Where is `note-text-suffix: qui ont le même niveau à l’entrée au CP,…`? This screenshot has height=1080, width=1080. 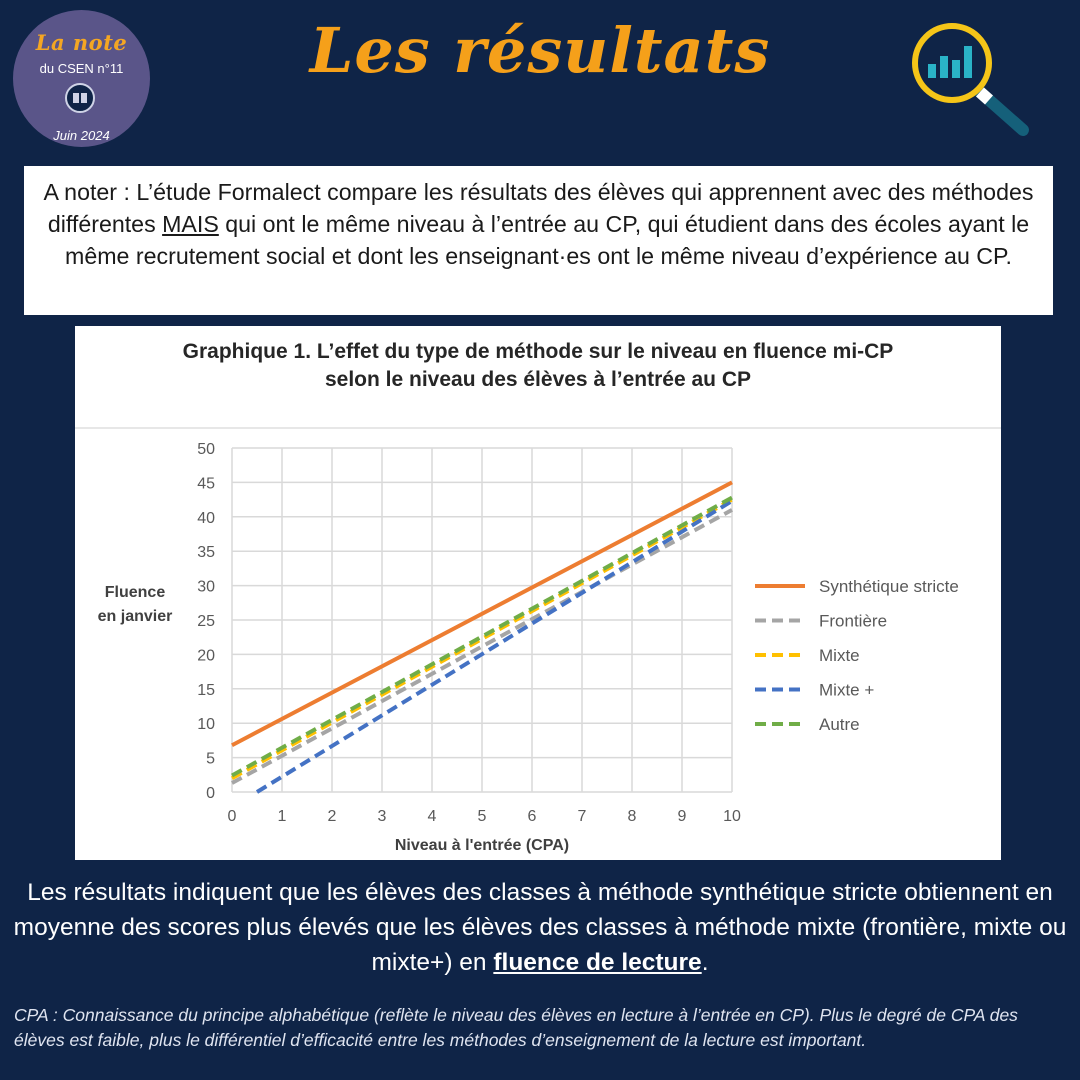 note-text-suffix: qui ont le même niveau à l’entrée au CP,… is located at coordinates (547, 240).